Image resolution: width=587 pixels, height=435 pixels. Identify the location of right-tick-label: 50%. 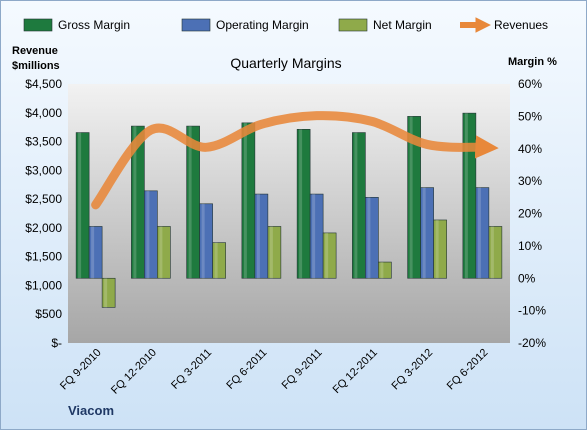
(530, 116).